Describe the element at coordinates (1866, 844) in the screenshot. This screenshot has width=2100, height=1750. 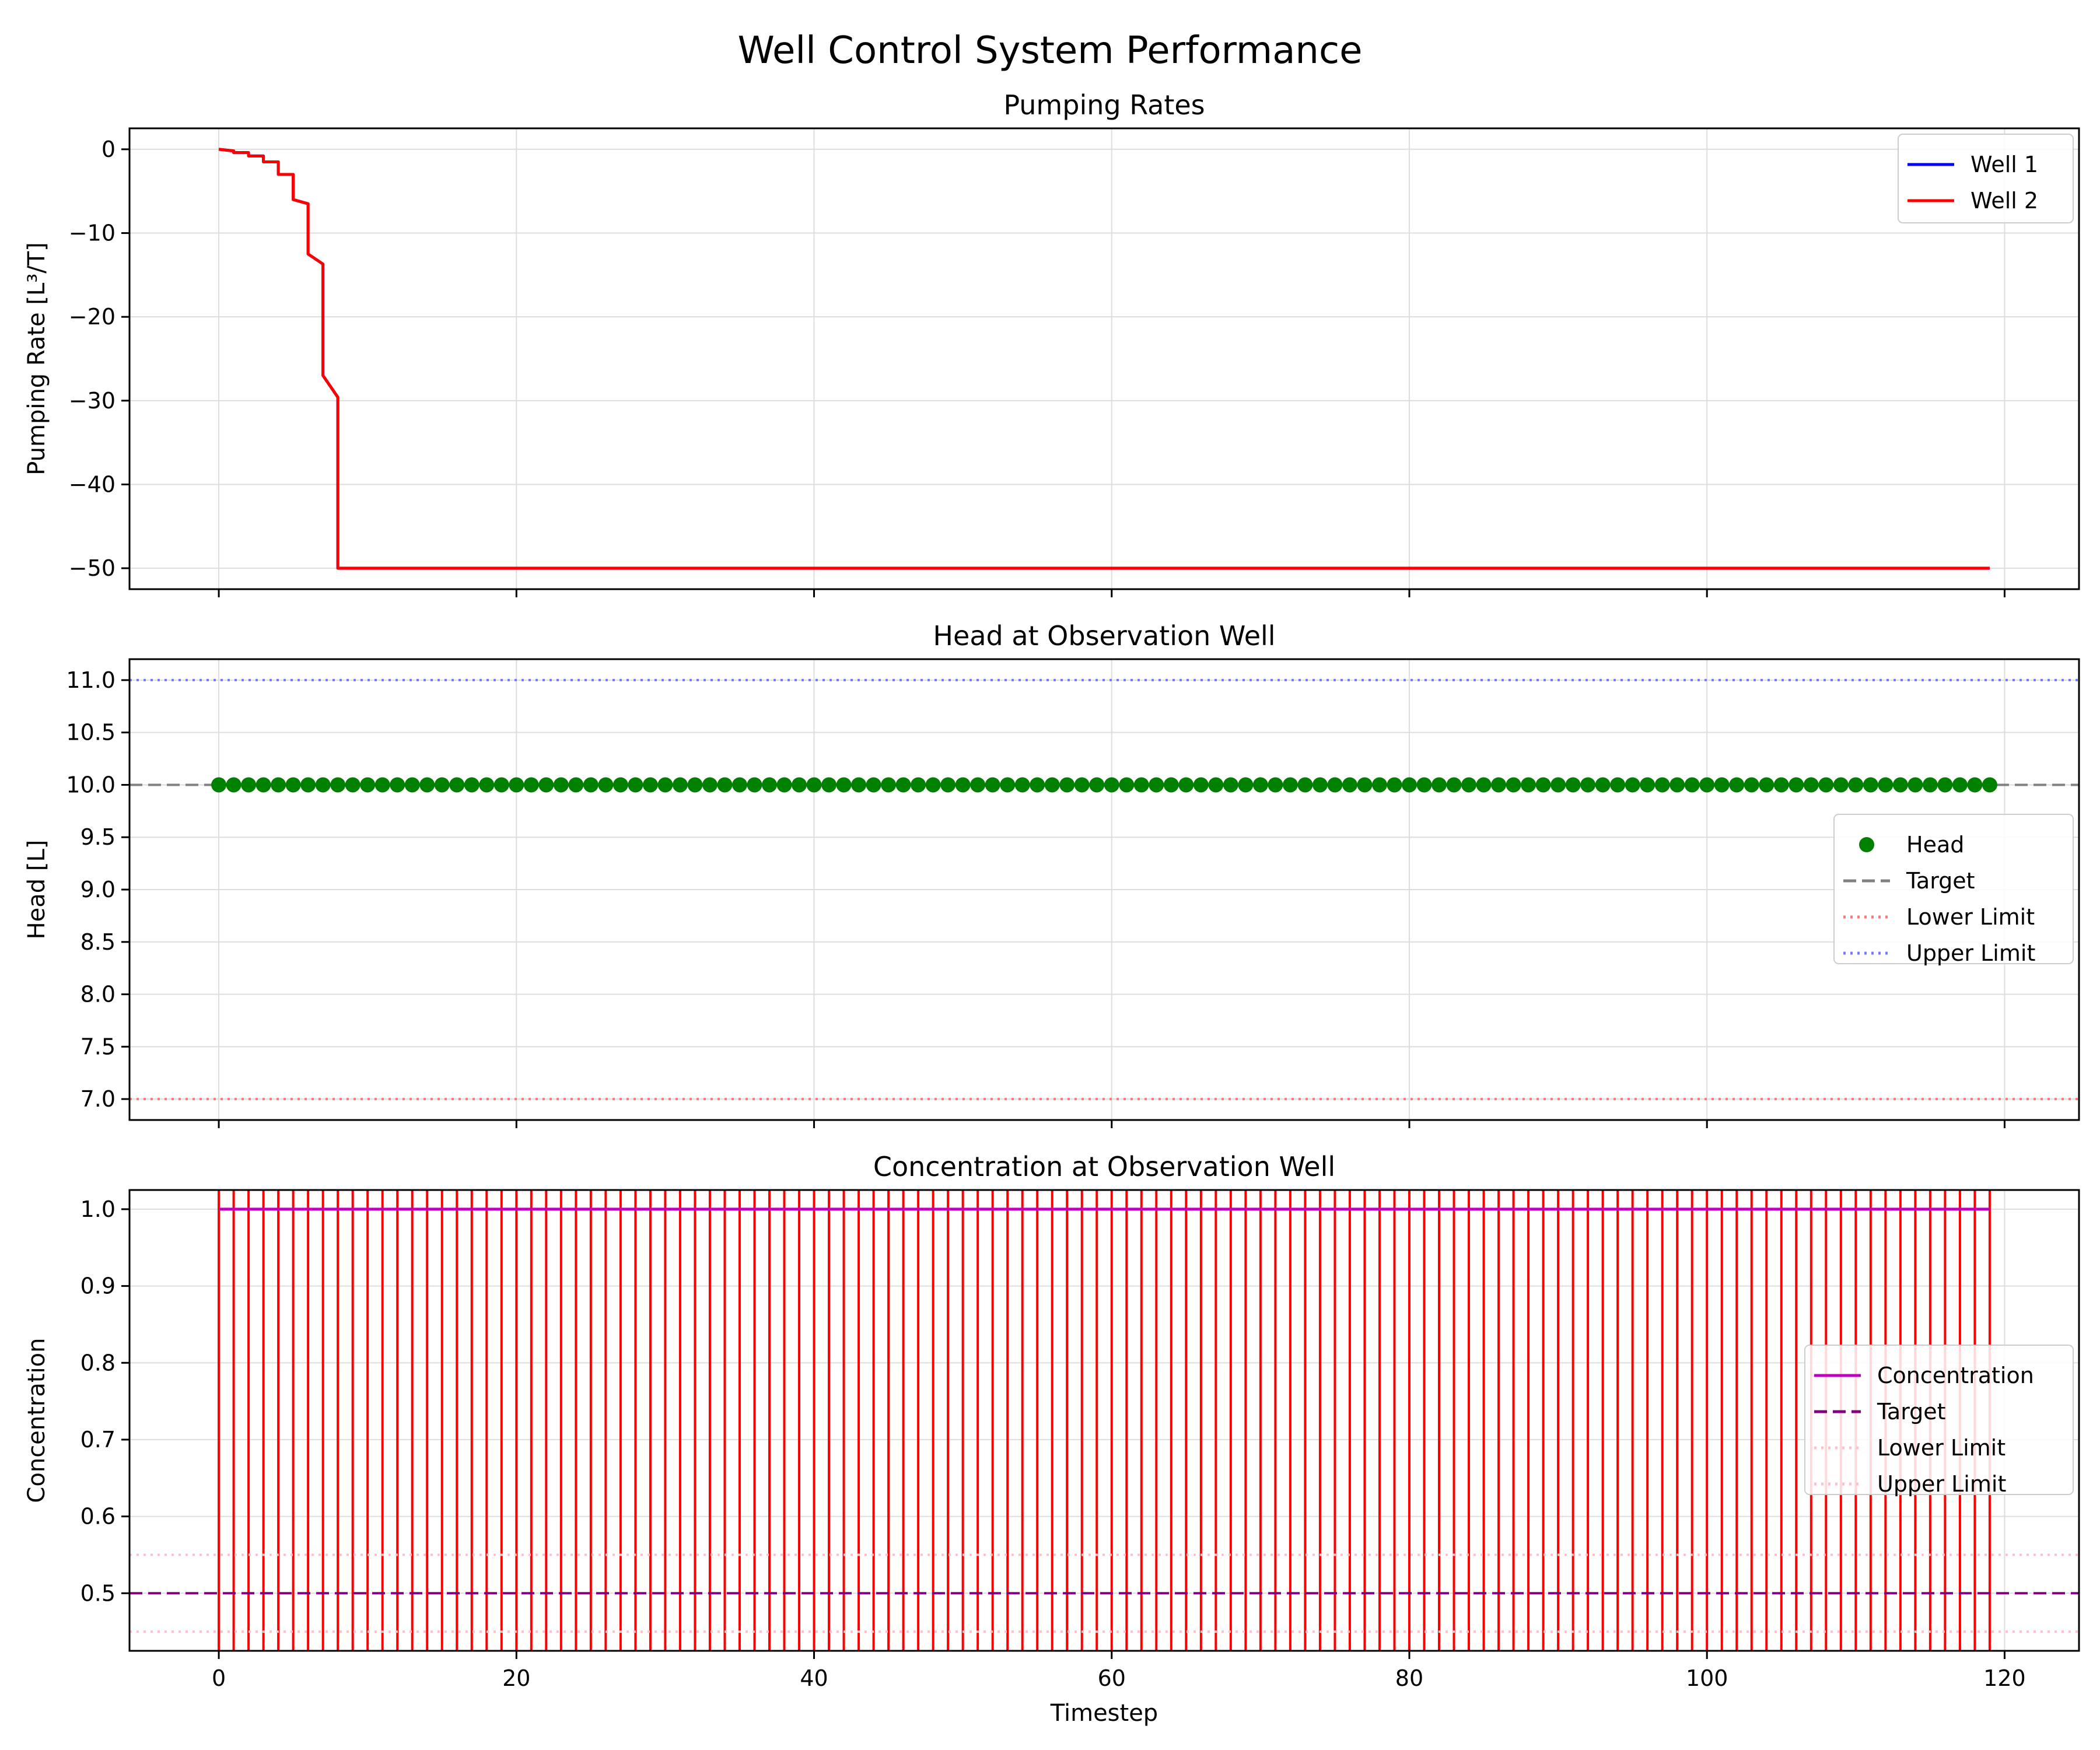
I see `head-legend-head-marker` at that location.